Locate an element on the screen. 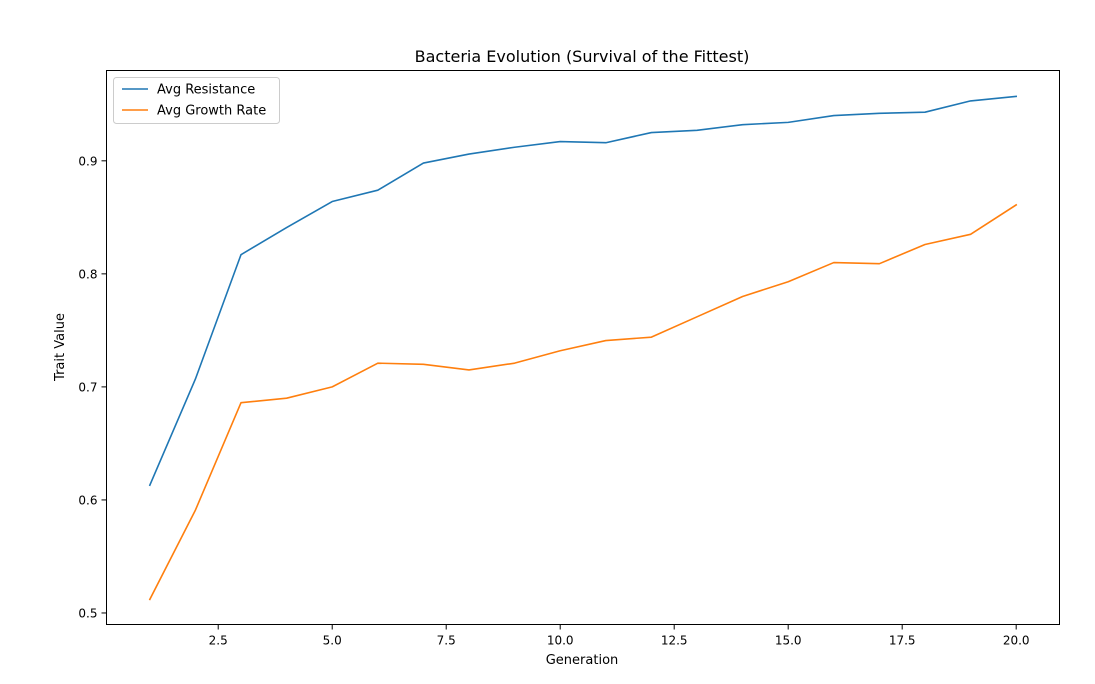  x-tick-label: 7.5 is located at coordinates (446, 641).